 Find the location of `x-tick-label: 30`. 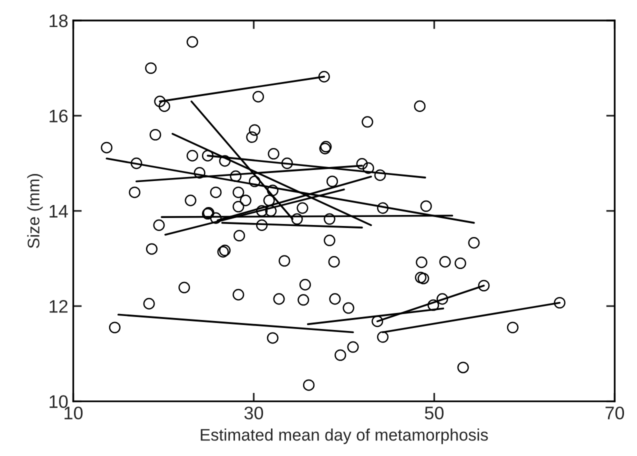

x-tick-label: 30 is located at coordinates (254, 413).